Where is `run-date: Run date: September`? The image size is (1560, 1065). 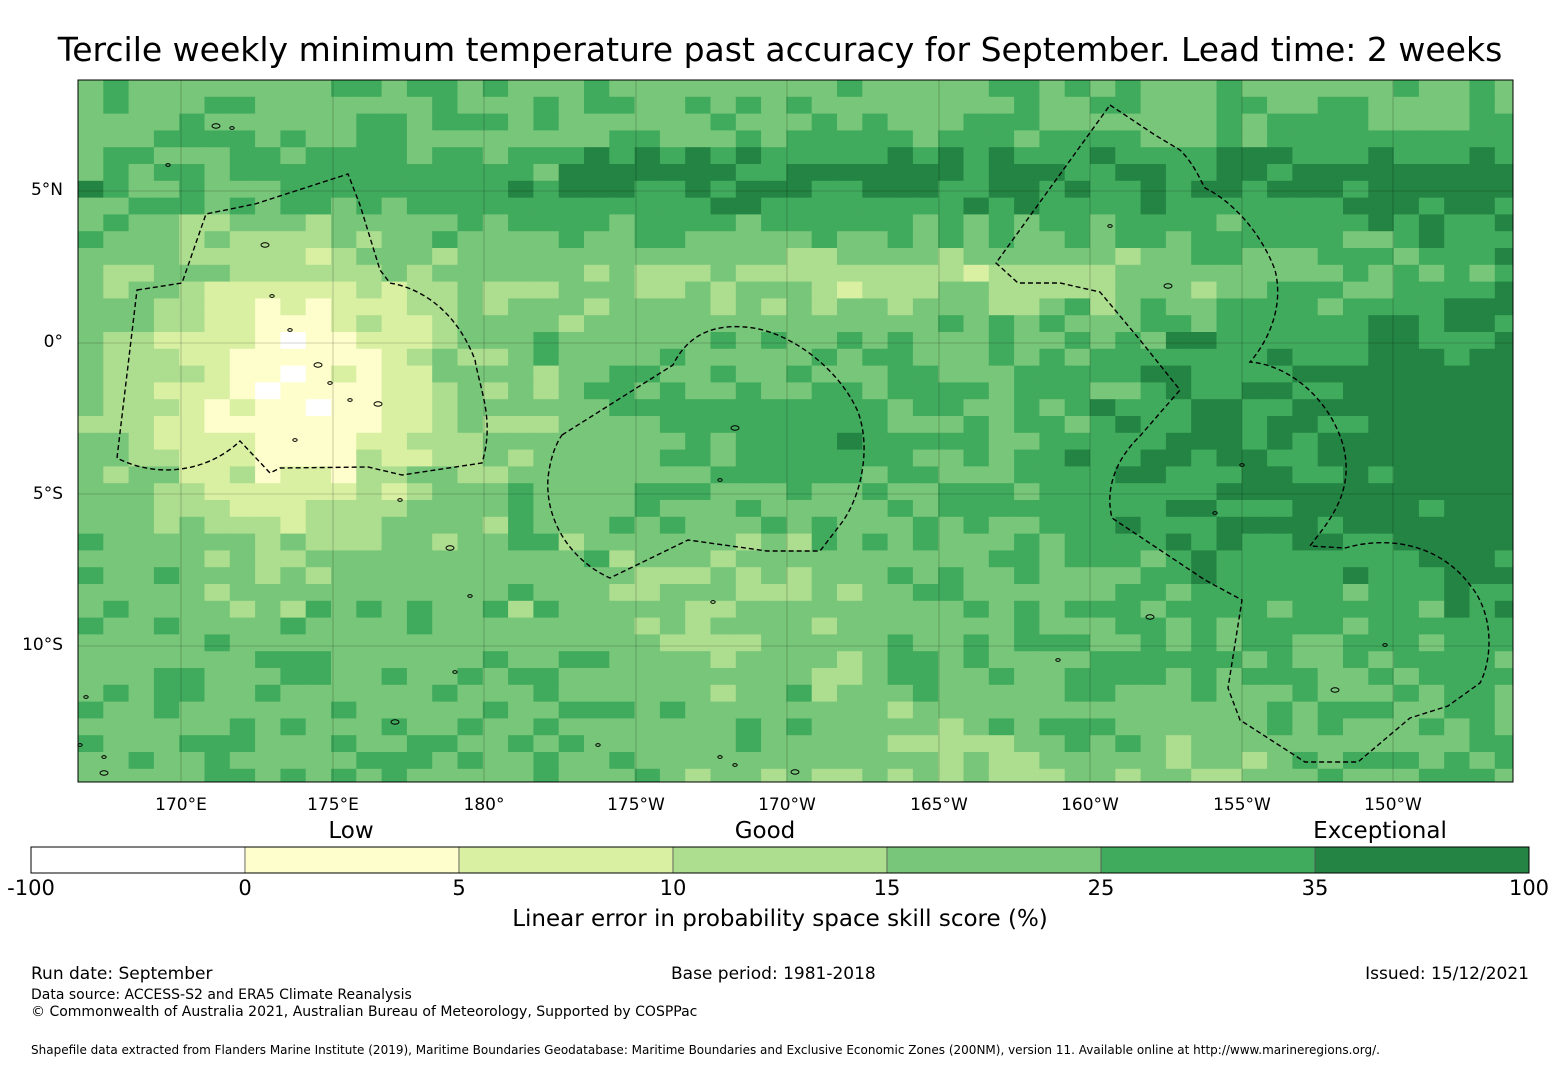 run-date: Run date: September is located at coordinates (122, 974).